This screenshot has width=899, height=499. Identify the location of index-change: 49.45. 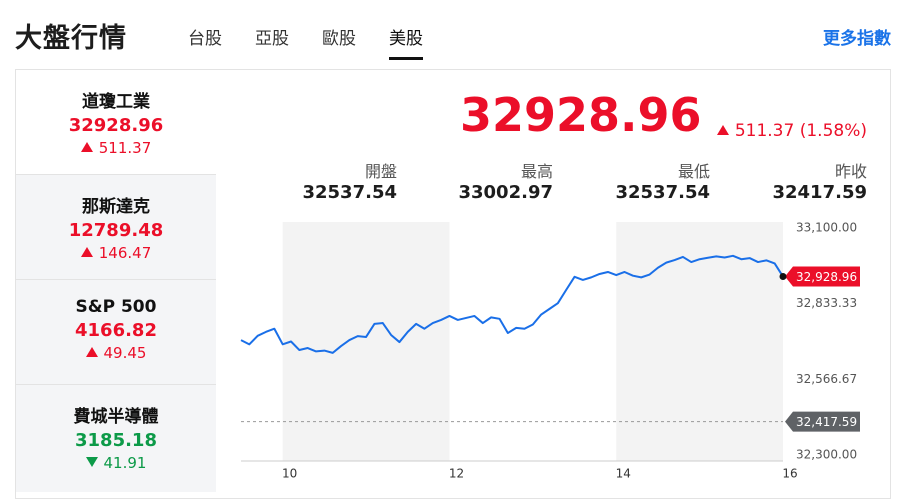
(116, 353).